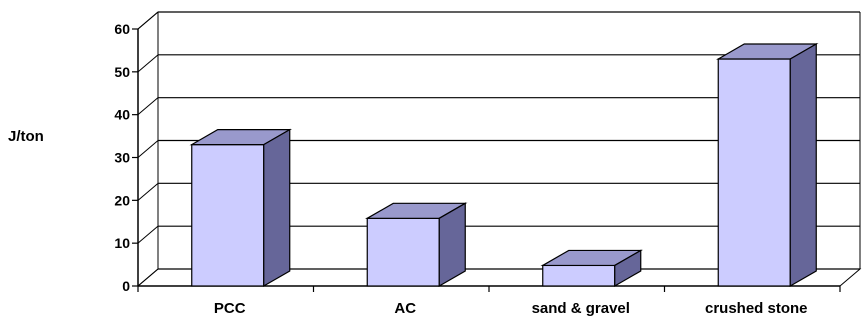 The image size is (864, 320). Describe the element at coordinates (122, 200) in the screenshot. I see `y-tick-label: 20` at that location.